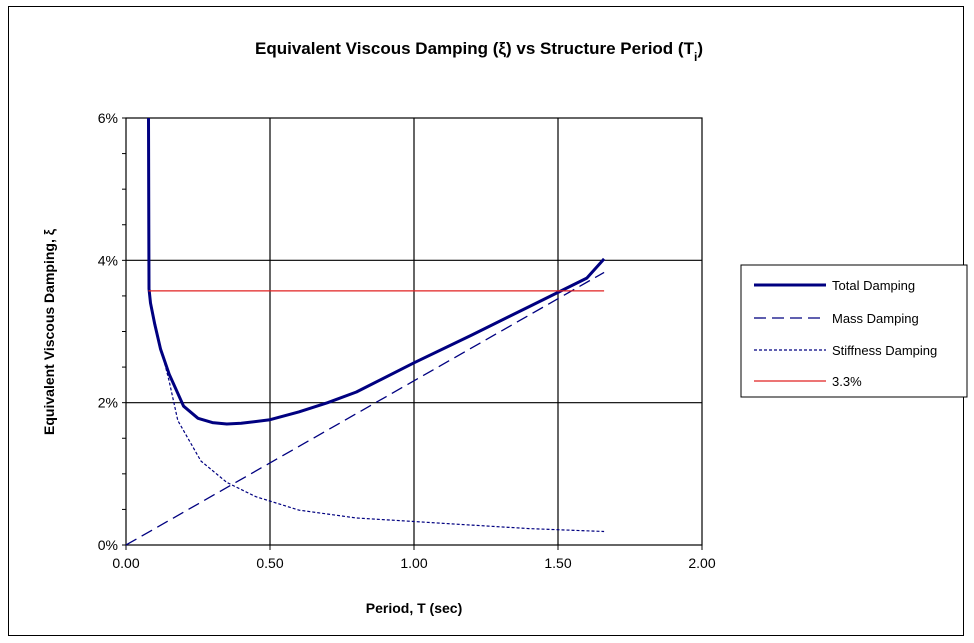  I want to click on y-tick-label: 0%, so click(108, 545).